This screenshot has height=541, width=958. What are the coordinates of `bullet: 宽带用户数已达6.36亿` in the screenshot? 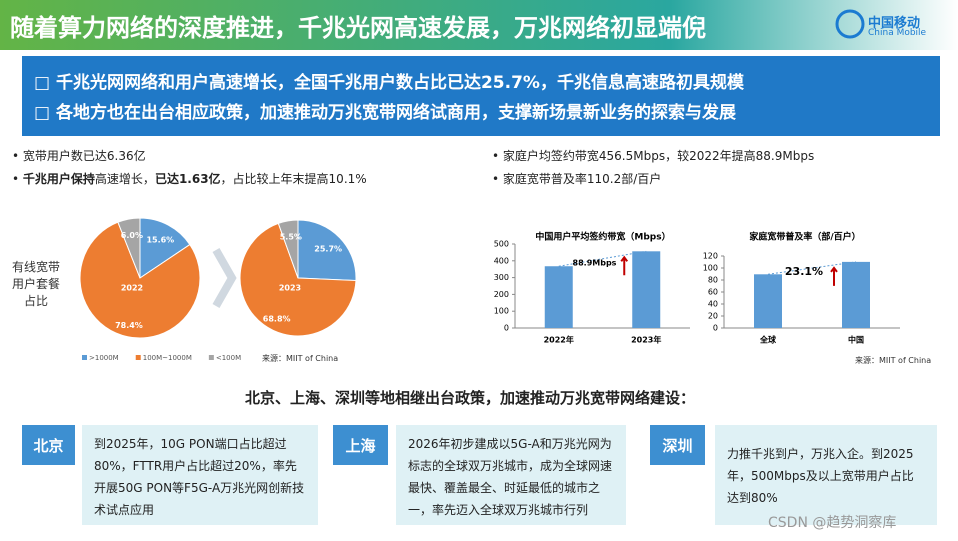 It's located at (79, 155).